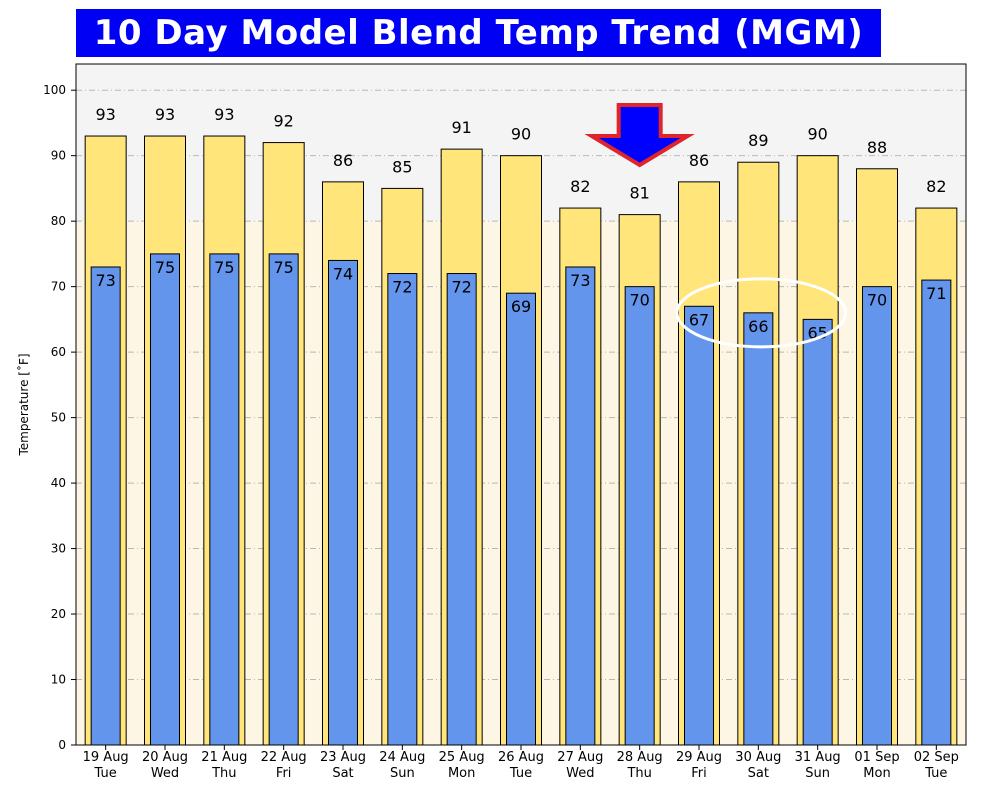 Image resolution: width=984 pixels, height=808 pixels. Describe the element at coordinates (876, 757) in the screenshot. I see `x-tick-label: 01 Sep` at that location.